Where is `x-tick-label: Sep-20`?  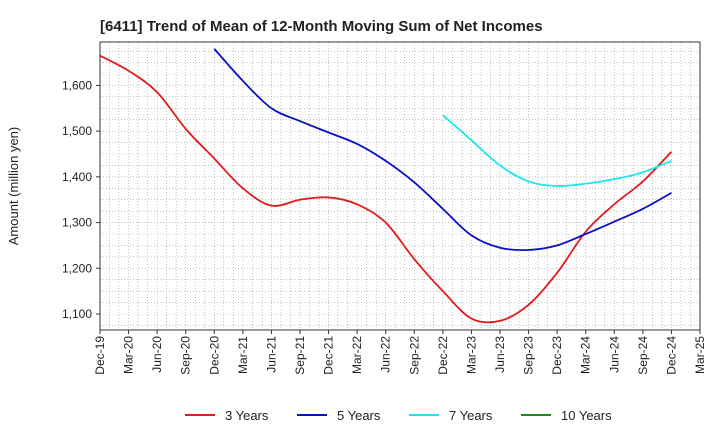 x-tick-label: Sep-20 is located at coordinates (186, 355).